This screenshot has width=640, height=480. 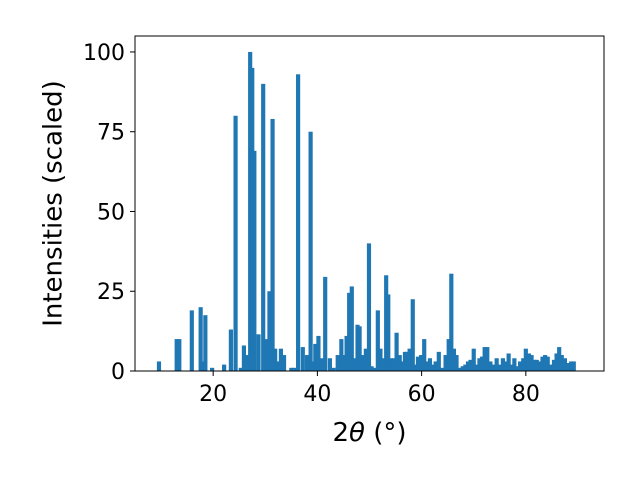 I want to click on y-tick-label-1: 25, so click(x=111, y=292).